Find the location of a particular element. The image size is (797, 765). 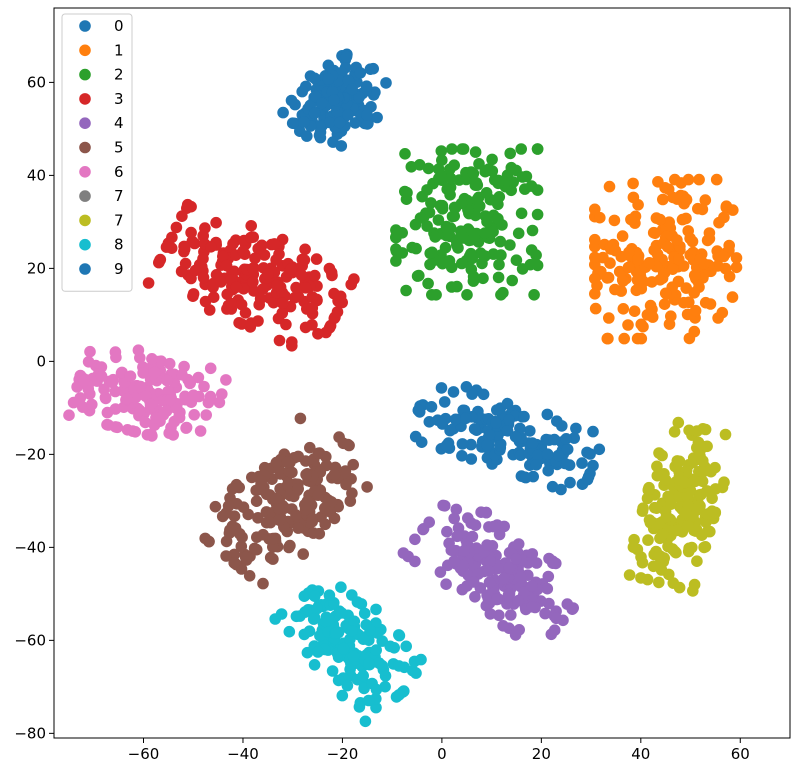

y-tick-label: 60 is located at coordinates (36, 82).